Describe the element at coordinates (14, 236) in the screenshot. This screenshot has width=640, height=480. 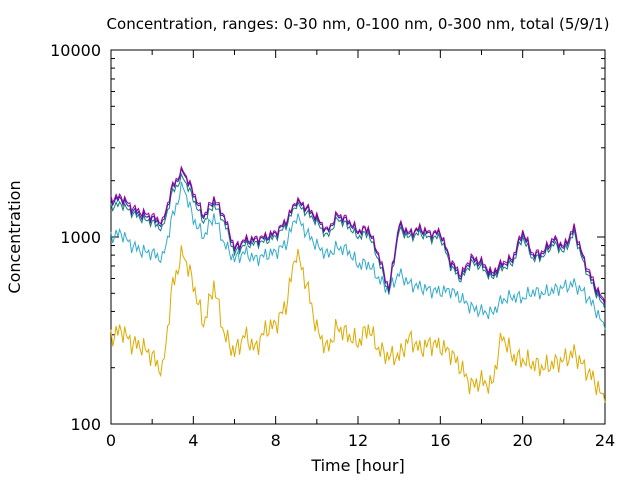
I see `y-axis-title: Concentration` at that location.